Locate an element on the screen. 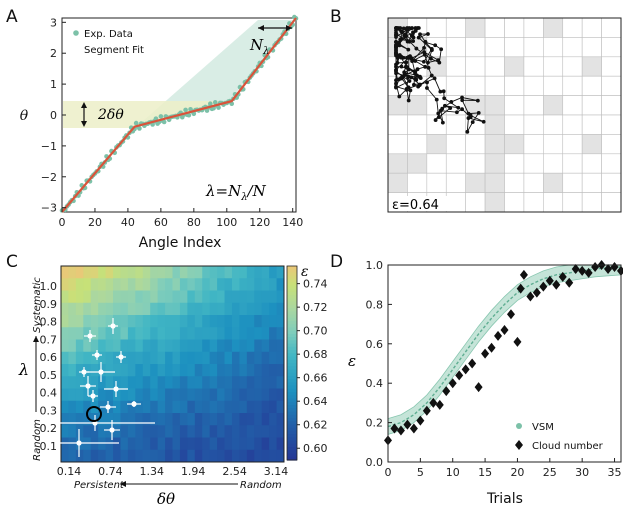 The height and width of the screenshot is (510, 623). x-tick-label: 140 is located at coordinates (292, 222).